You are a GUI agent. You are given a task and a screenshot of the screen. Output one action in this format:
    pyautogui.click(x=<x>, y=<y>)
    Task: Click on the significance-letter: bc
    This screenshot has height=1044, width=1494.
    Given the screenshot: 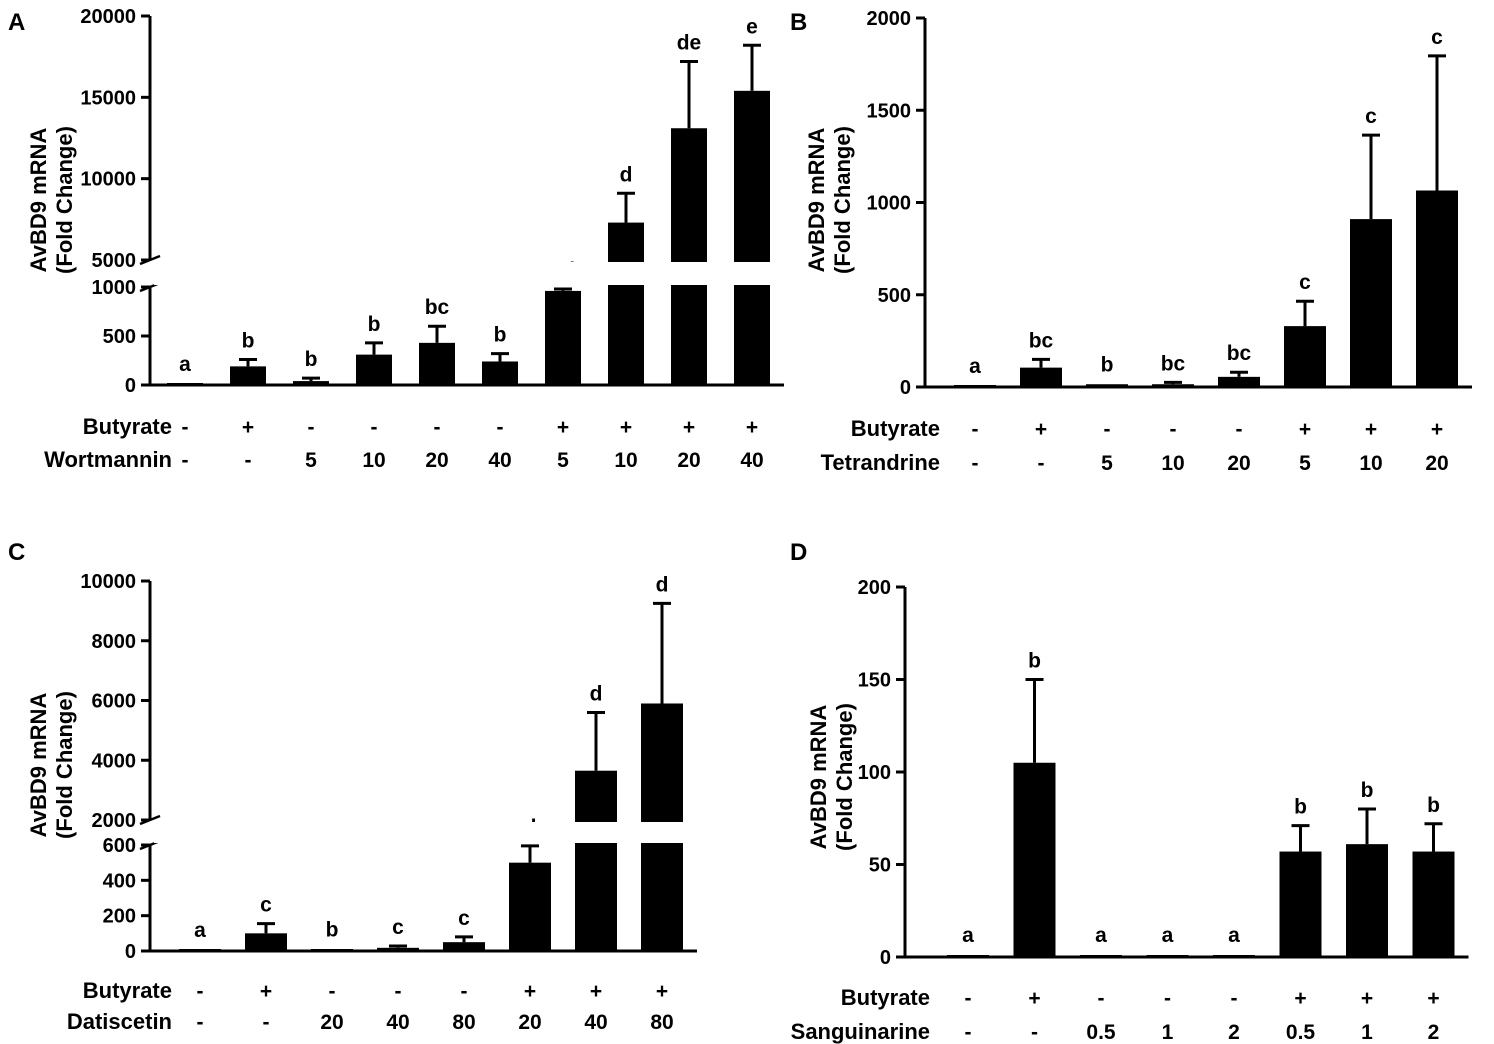 What is the action you would take?
    pyautogui.click(x=1041, y=340)
    